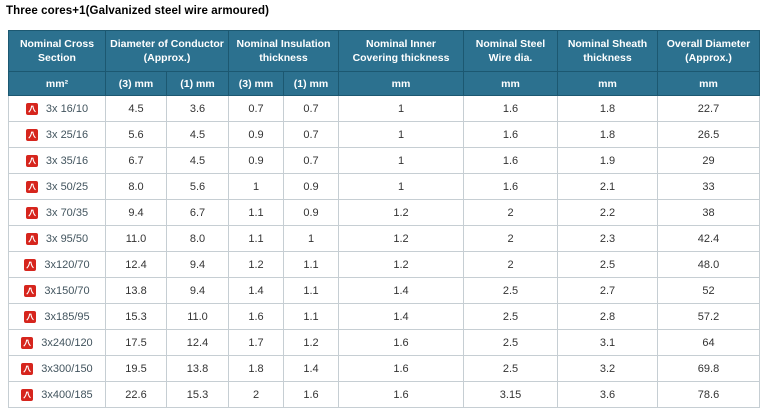 The width and height of the screenshot is (768, 408). I want to click on size-label: 3x400/185, so click(67, 394).